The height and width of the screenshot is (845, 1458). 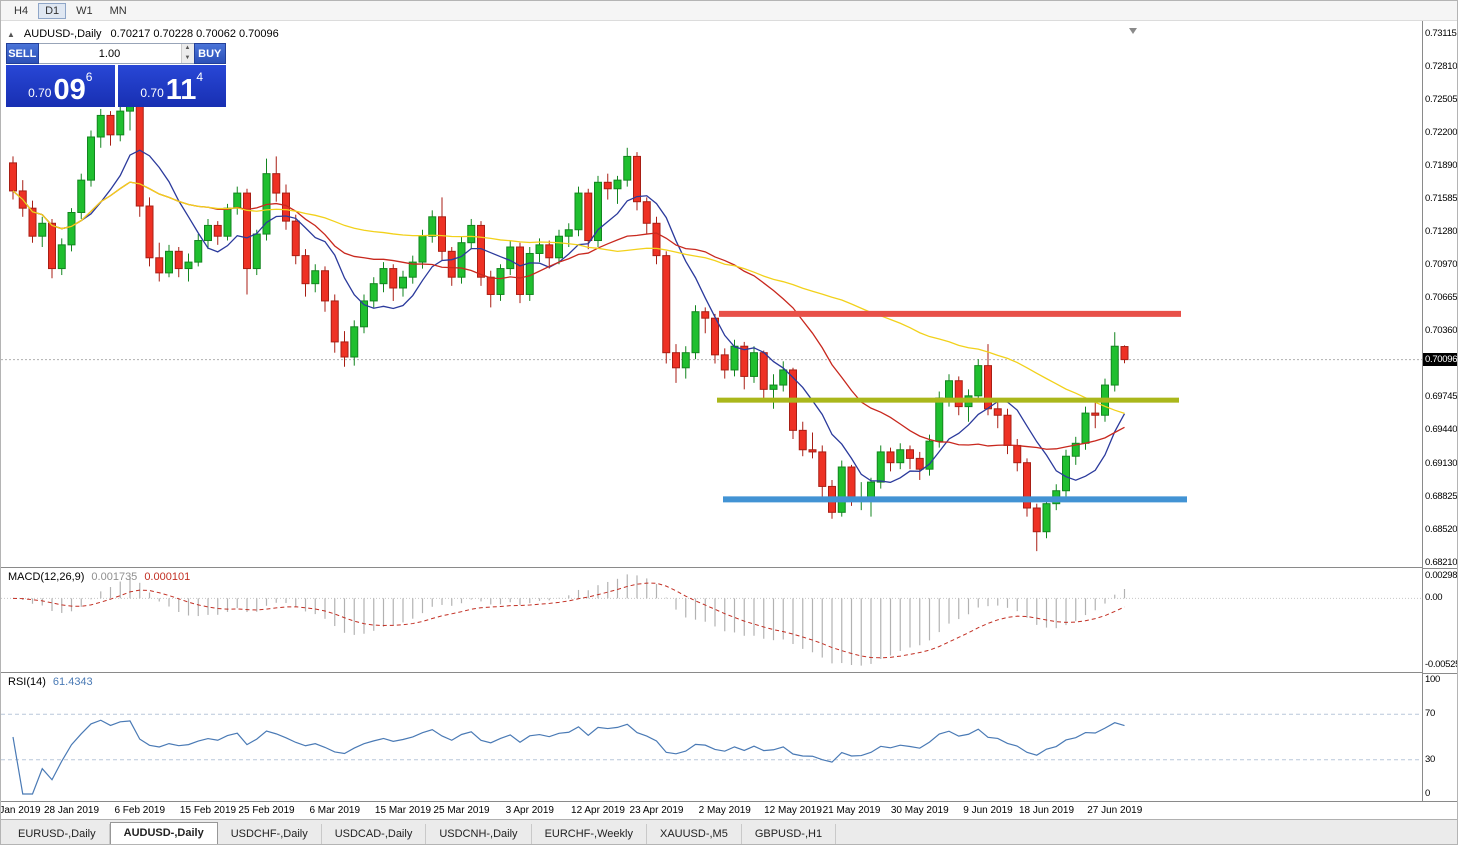 I want to click on date-label: 15 Feb 2019, so click(x=208, y=810).